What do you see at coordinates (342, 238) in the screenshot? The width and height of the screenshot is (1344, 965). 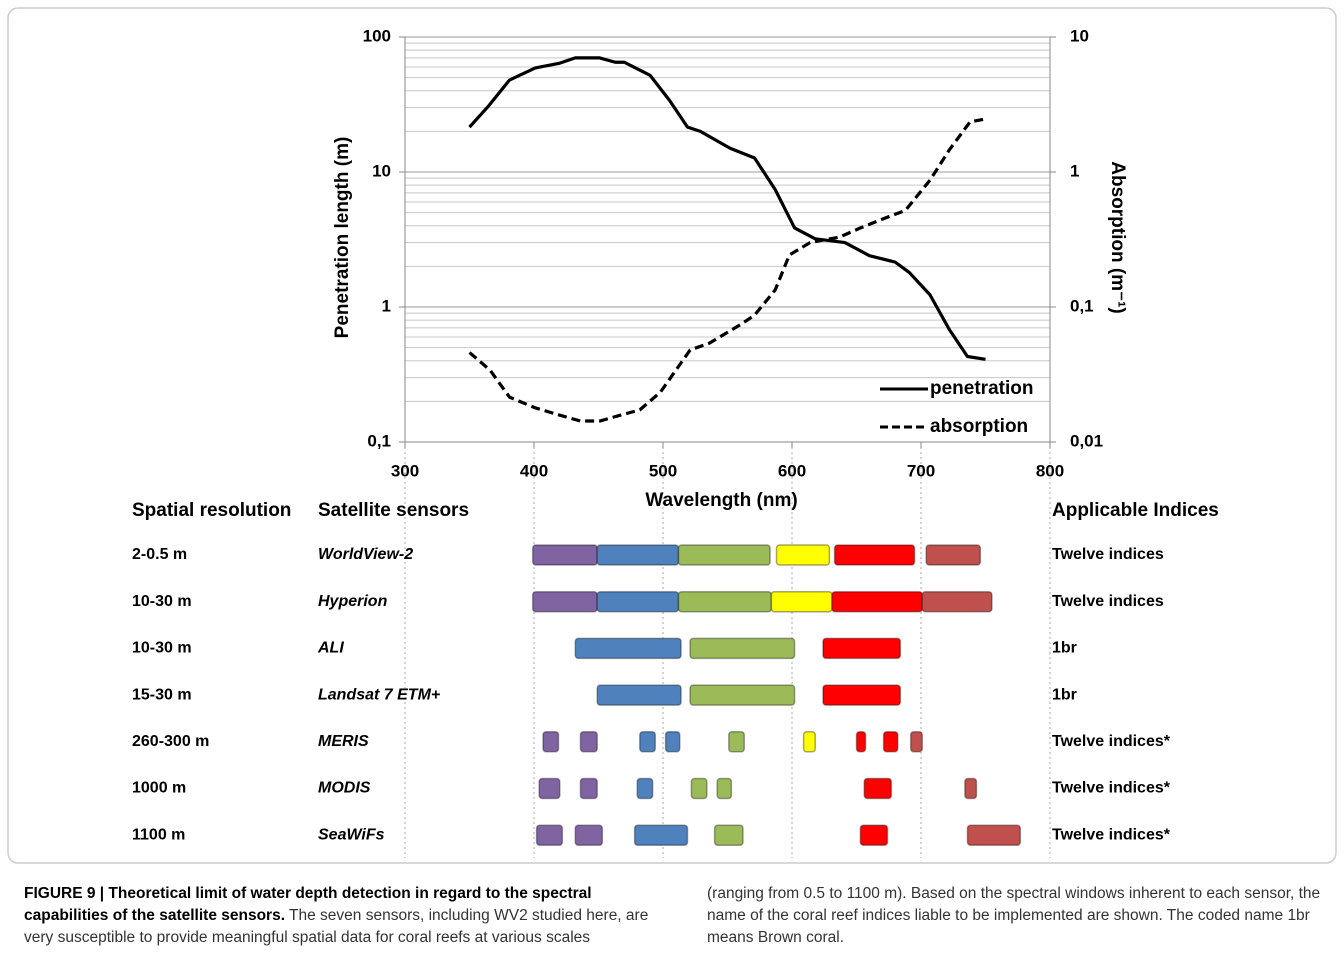 I see `y-axis-title: Penetration length (m)` at bounding box center [342, 238].